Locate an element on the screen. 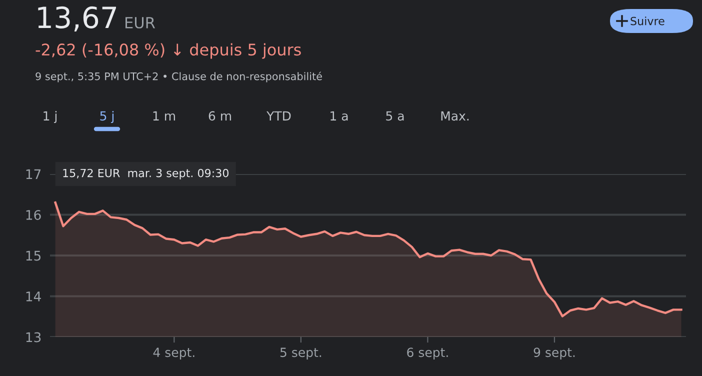 The height and width of the screenshot is (376, 702). text: 1 m is located at coordinates (164, 115).